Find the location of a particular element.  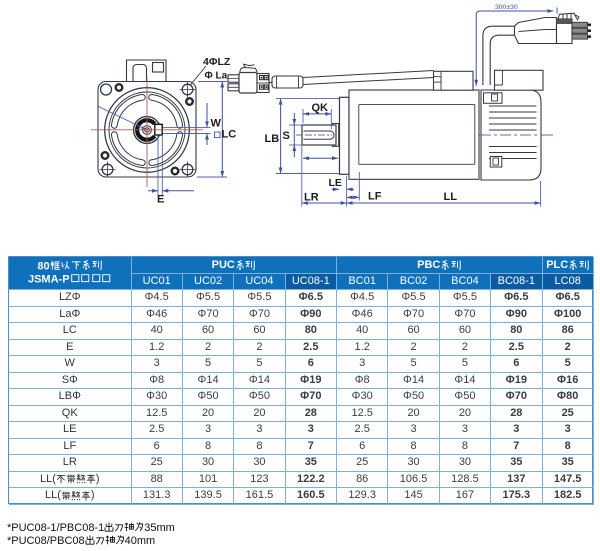

svg-text: LB is located at coordinates (272, 139).